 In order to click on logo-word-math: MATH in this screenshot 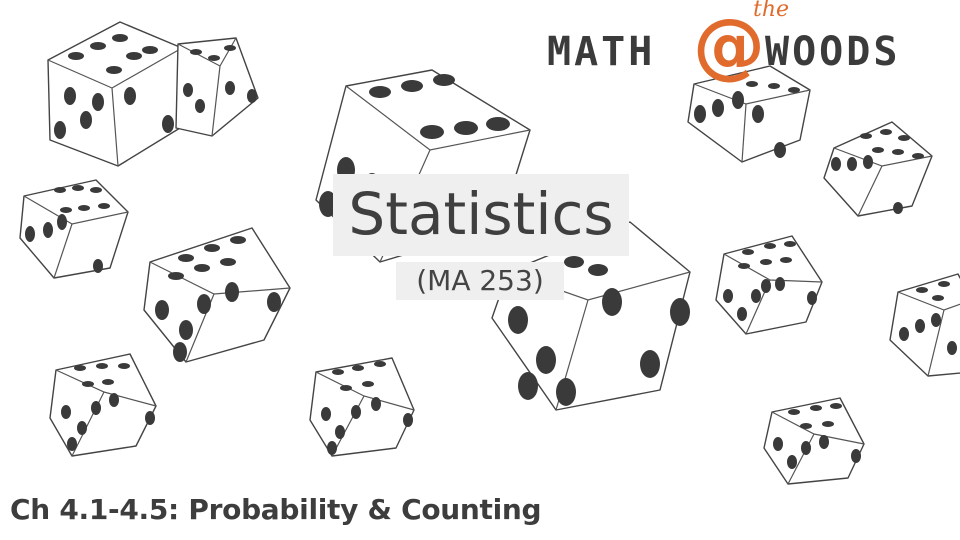, I will do `click(601, 52)`.